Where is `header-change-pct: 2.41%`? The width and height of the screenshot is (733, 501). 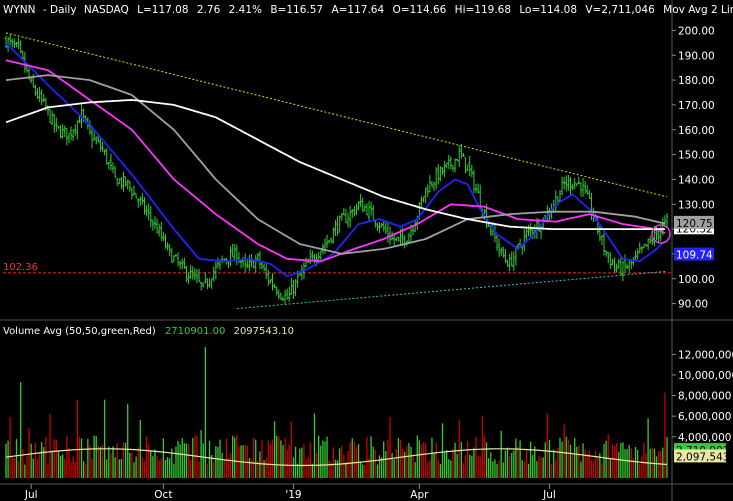 header-change-pct: 2.41% is located at coordinates (245, 10).